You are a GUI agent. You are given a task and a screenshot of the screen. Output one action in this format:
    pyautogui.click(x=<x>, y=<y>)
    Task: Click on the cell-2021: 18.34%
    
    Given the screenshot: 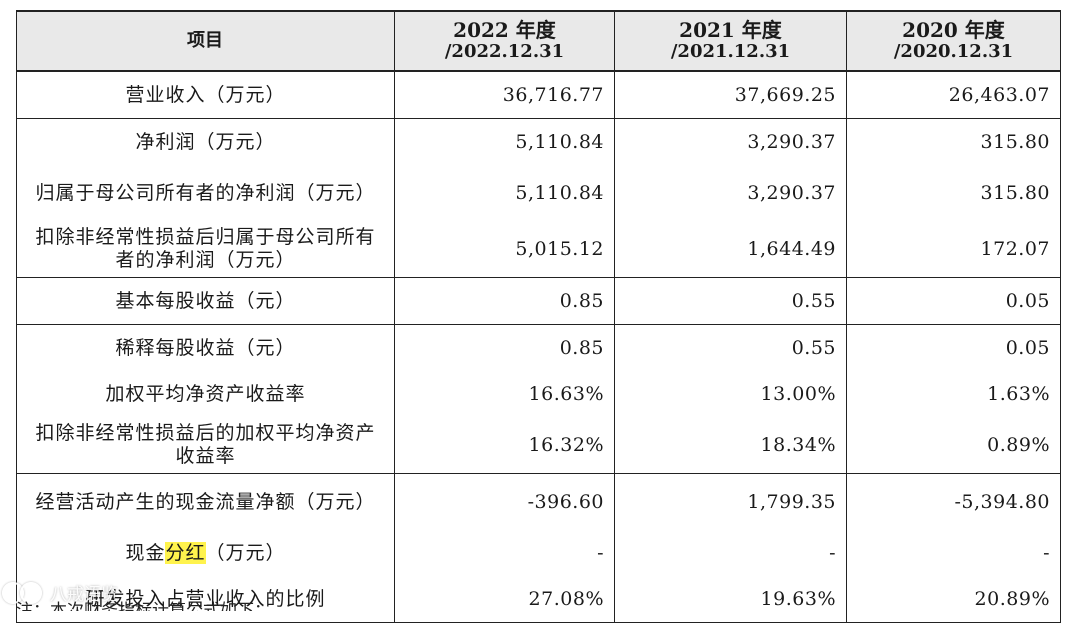 What is the action you would take?
    pyautogui.click(x=730, y=445)
    